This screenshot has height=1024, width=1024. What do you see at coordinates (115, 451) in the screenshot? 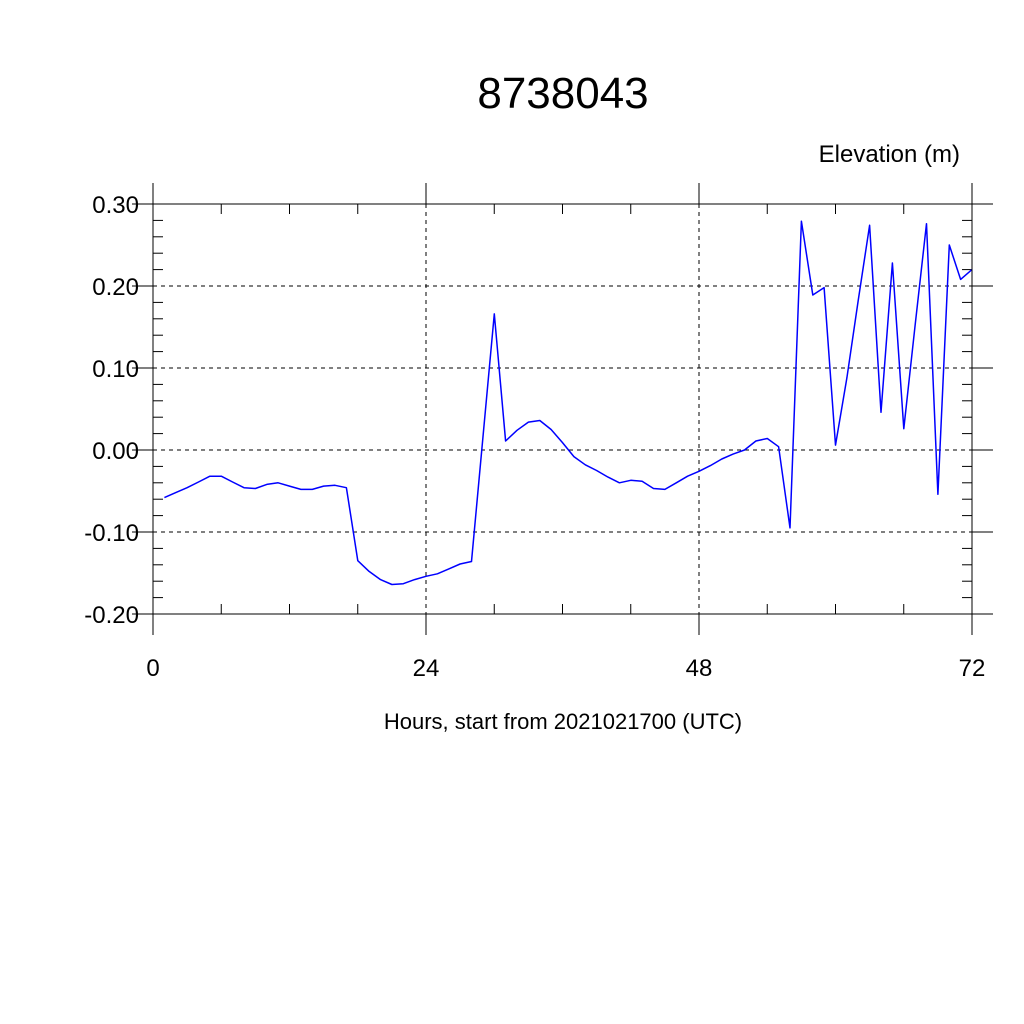
I see `y-tick-label: 0.00` at bounding box center [115, 451].